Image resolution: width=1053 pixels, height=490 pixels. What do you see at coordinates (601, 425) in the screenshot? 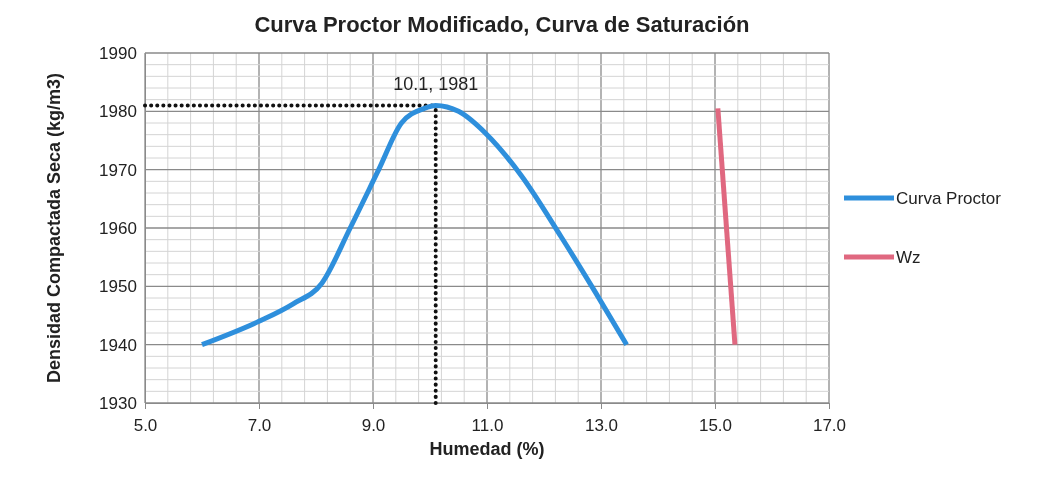
I see `x-tick-label: 13.0` at bounding box center [601, 425].